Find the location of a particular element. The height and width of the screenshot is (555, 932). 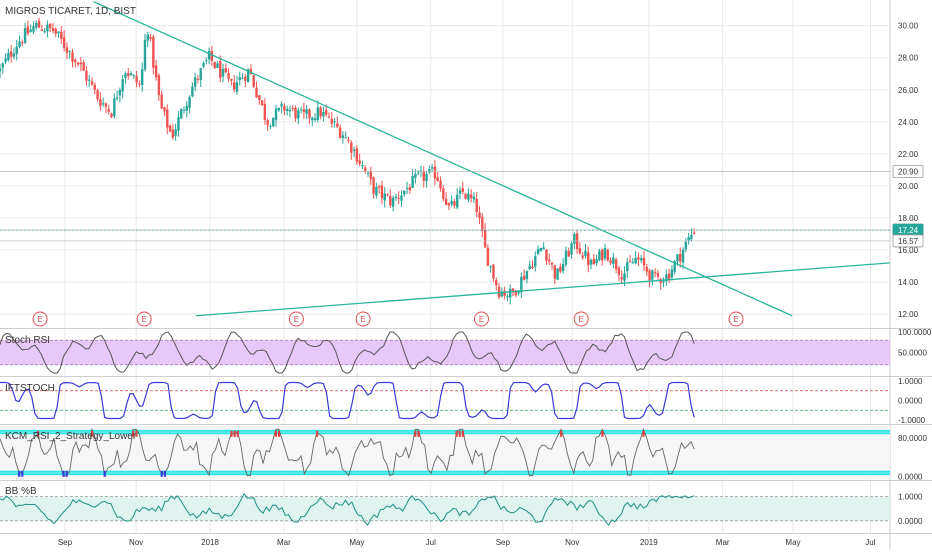

price-tick-label: 28.00 is located at coordinates (908, 58).